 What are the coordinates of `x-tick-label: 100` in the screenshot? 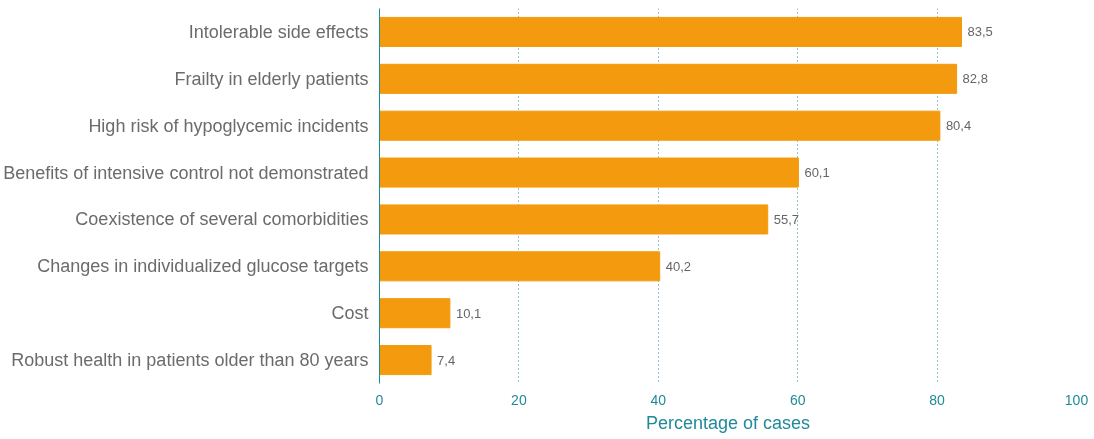 It's located at (1076, 399).